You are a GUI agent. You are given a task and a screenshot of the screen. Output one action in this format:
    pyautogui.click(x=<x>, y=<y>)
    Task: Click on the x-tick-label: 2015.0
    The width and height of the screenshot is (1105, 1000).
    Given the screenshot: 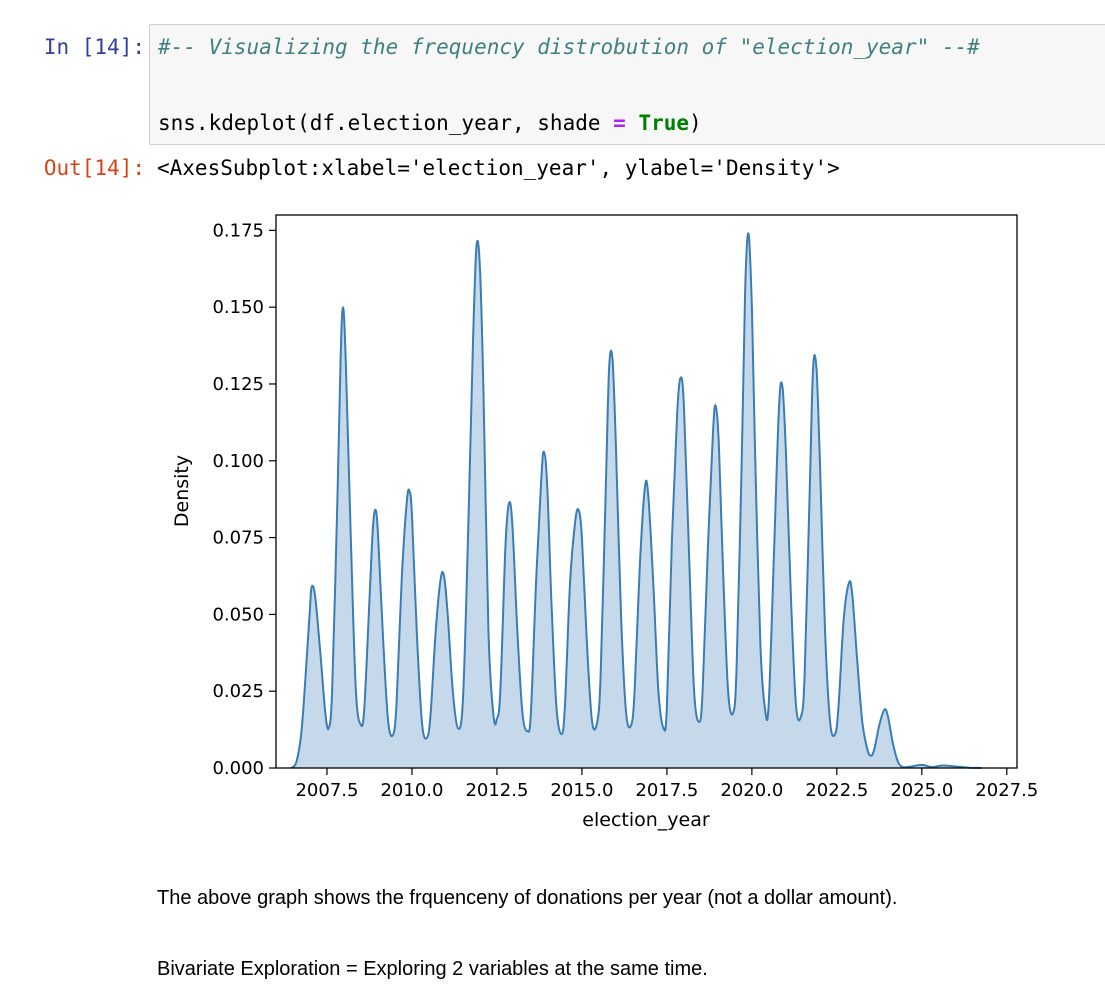 What is the action you would take?
    pyautogui.click(x=581, y=790)
    